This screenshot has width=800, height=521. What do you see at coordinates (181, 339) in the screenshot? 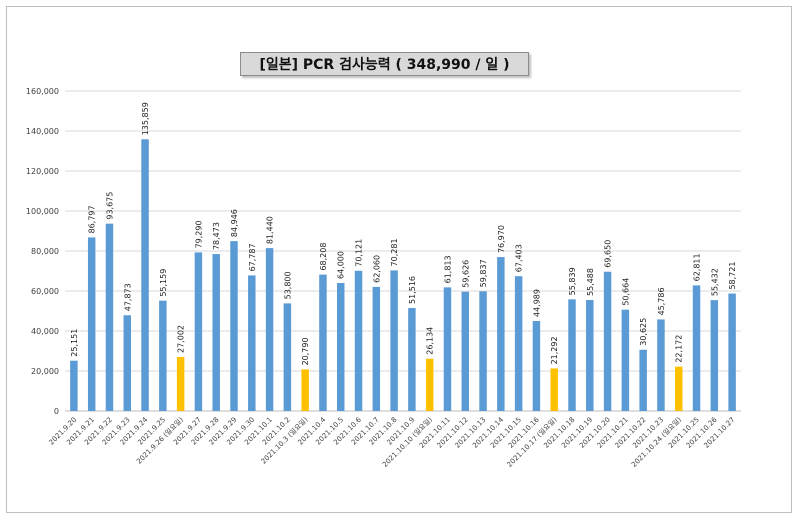
I see `value-label: 27,002` at bounding box center [181, 339].